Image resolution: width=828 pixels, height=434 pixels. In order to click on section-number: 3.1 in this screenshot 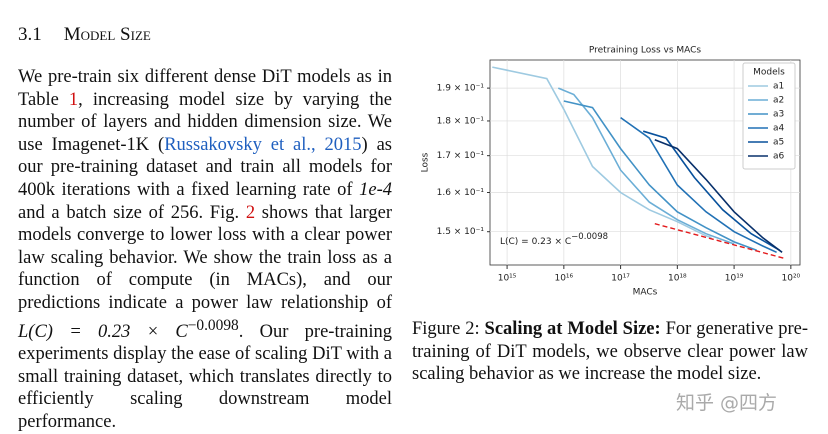, I will do `click(30, 34)`.